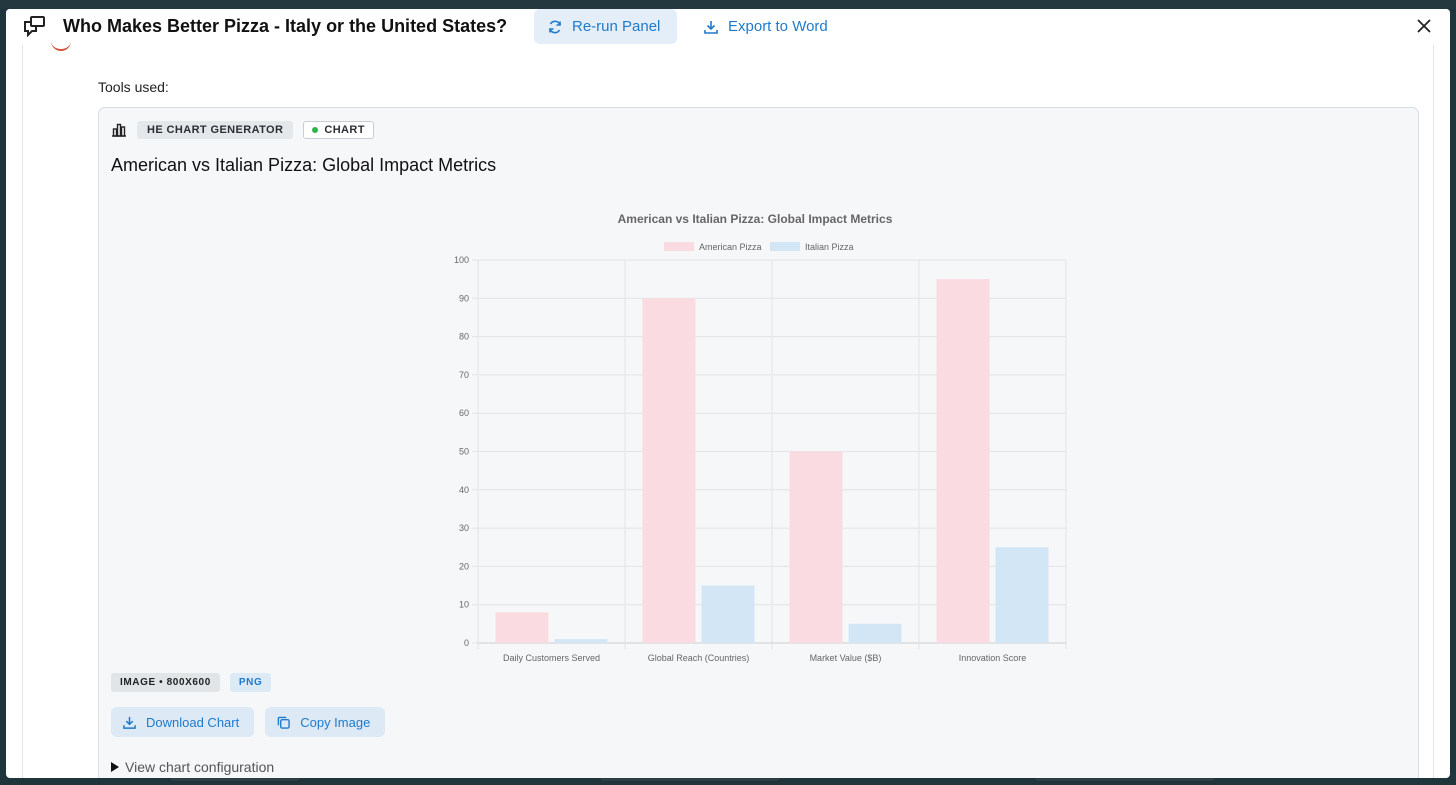 Image resolution: width=1456 pixels, height=785 pixels. What do you see at coordinates (464, 528) in the screenshot?
I see `y-tick-label: 30` at bounding box center [464, 528].